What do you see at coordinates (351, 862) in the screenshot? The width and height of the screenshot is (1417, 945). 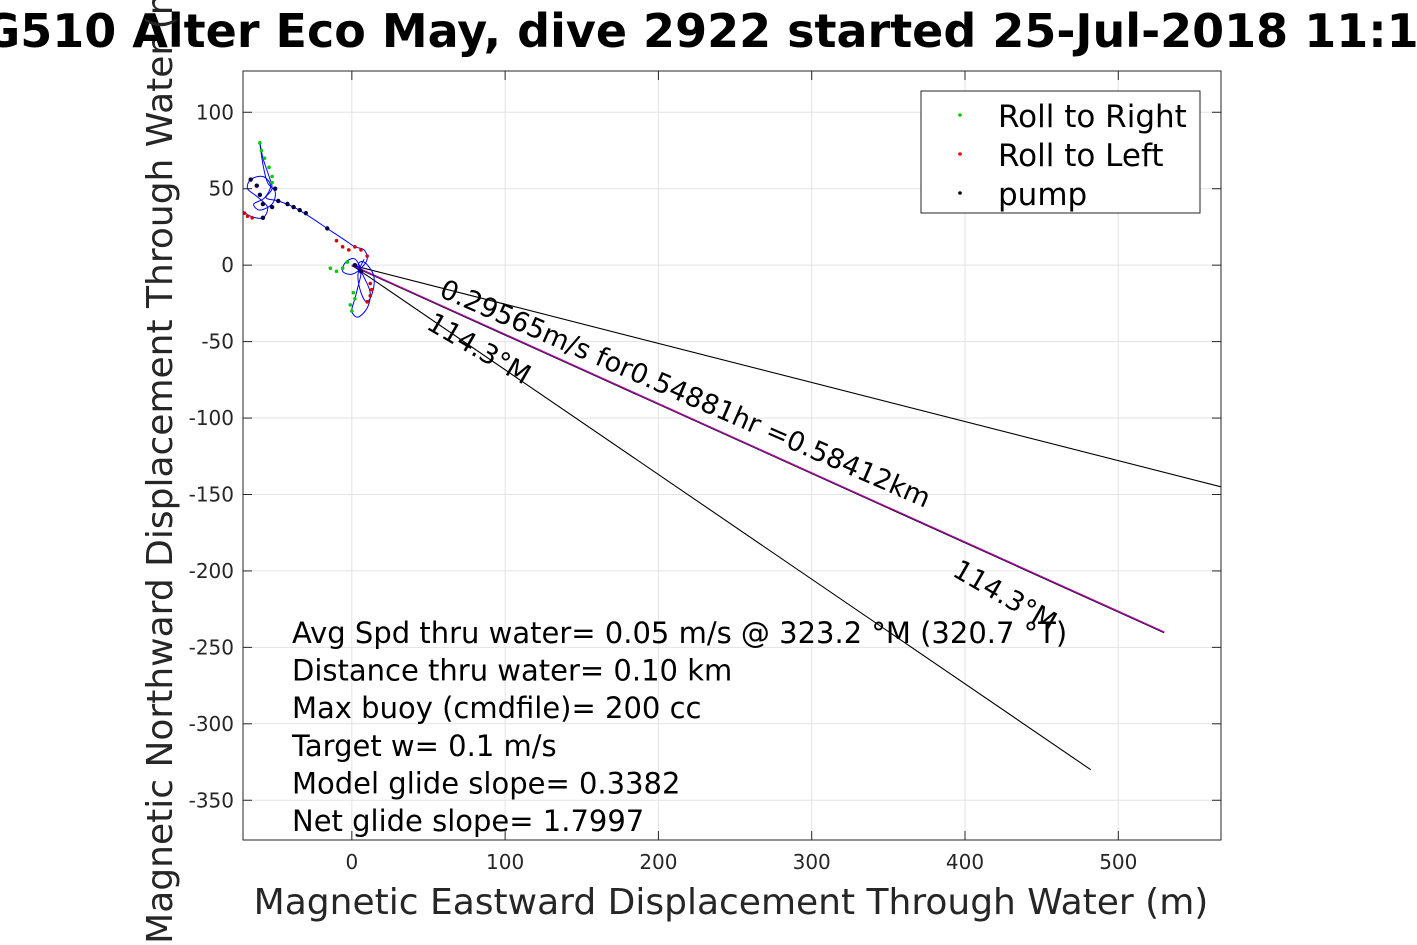 I see `x-tick-label: 0` at bounding box center [351, 862].